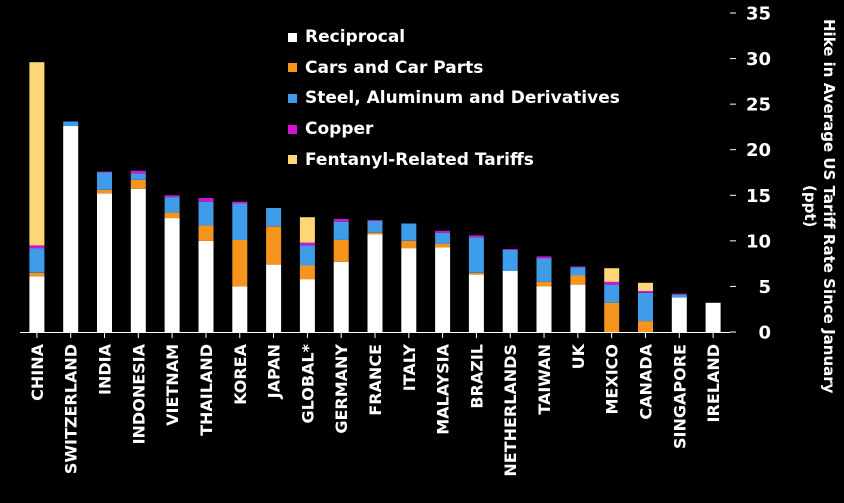  I want to click on x-tick-label: FRANCE, so click(375, 380).